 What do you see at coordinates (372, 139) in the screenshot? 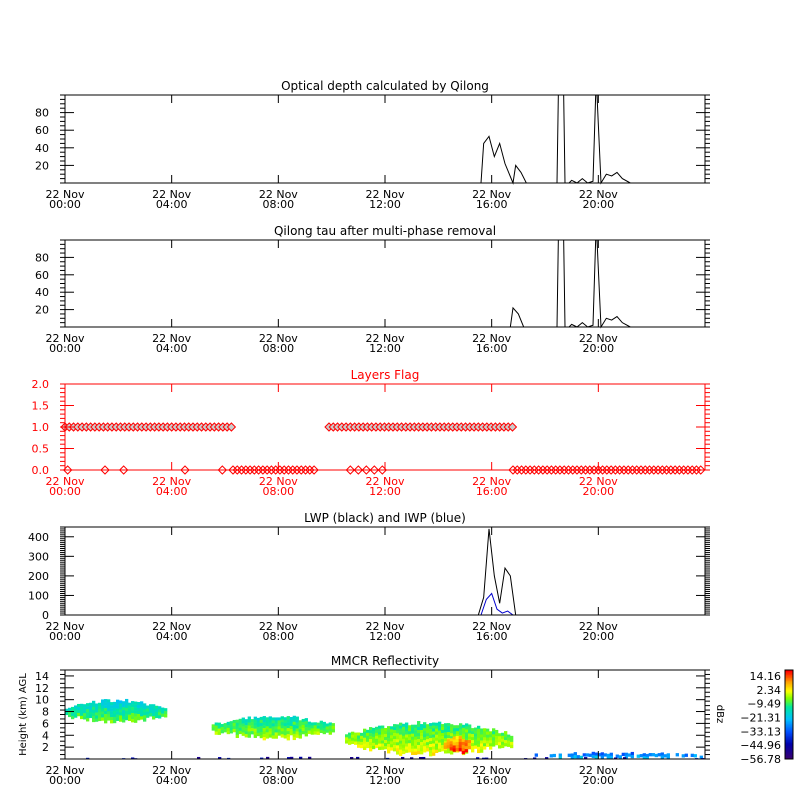
I see `y-axis: 20 40 60 80` at bounding box center [372, 139].